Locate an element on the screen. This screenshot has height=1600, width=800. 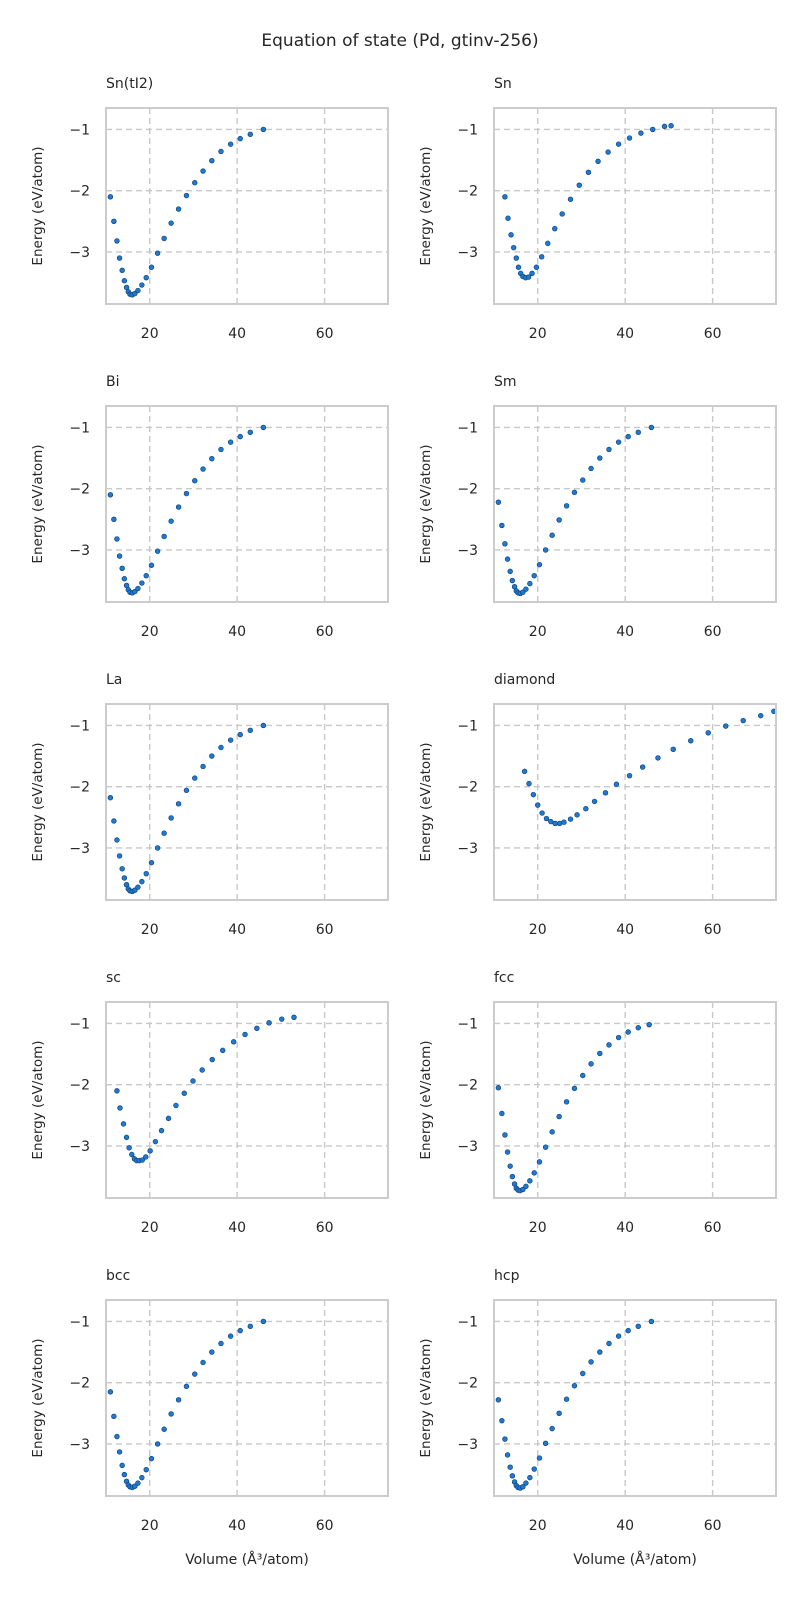
panel-bi: Bi 20 40 60 −1 −2 −3 Energy (eV/atom) is located at coordinates (209, 507).